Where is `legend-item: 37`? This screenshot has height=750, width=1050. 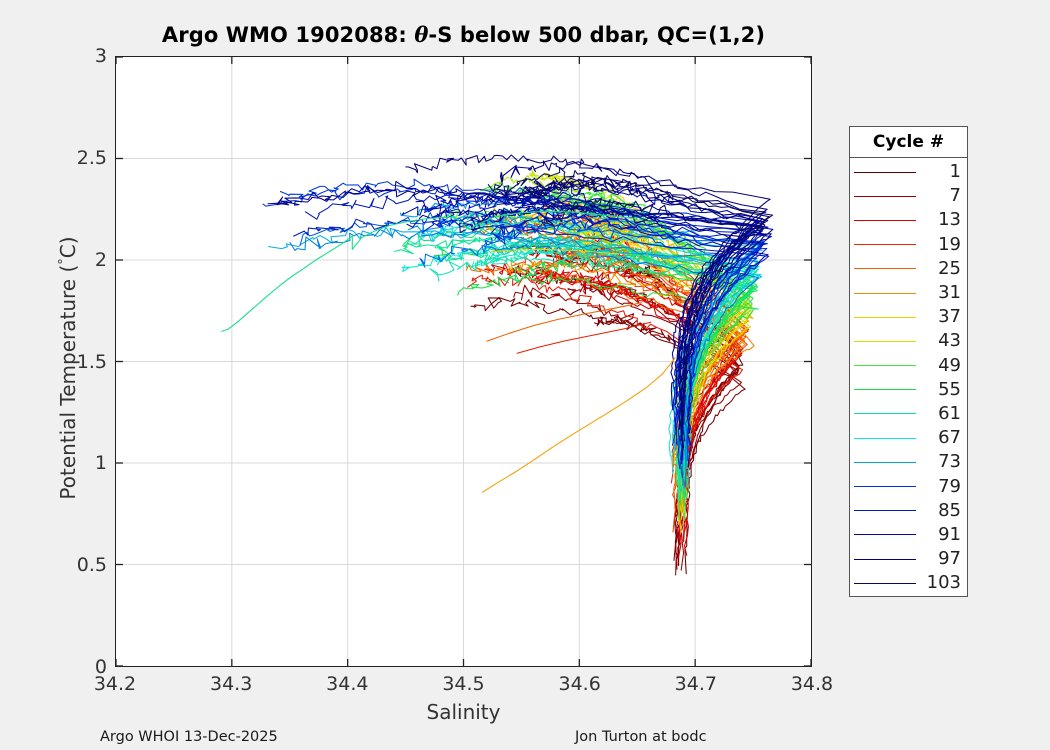
legend-item: 37 is located at coordinates (908, 317).